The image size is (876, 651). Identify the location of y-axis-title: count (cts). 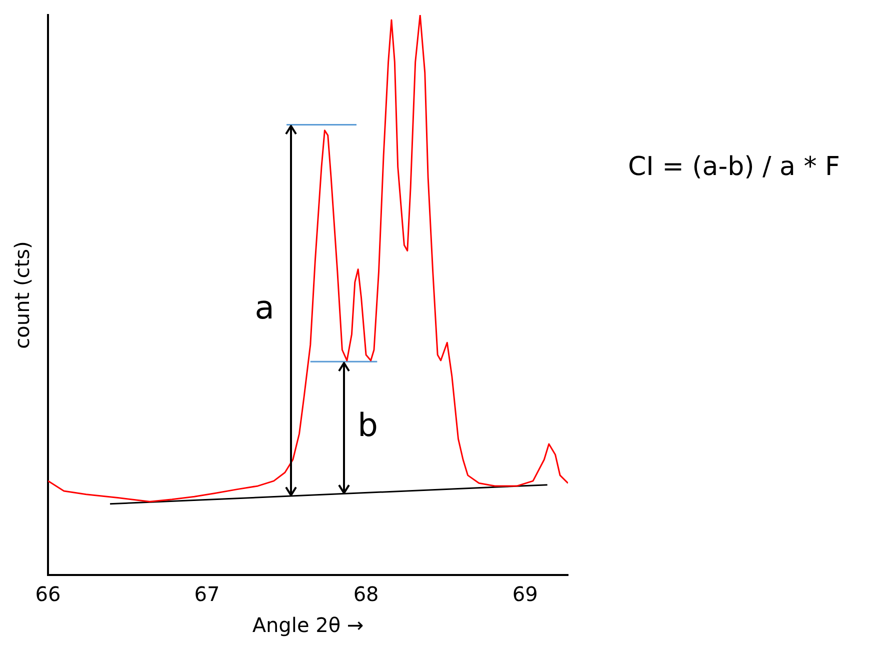
(22, 295).